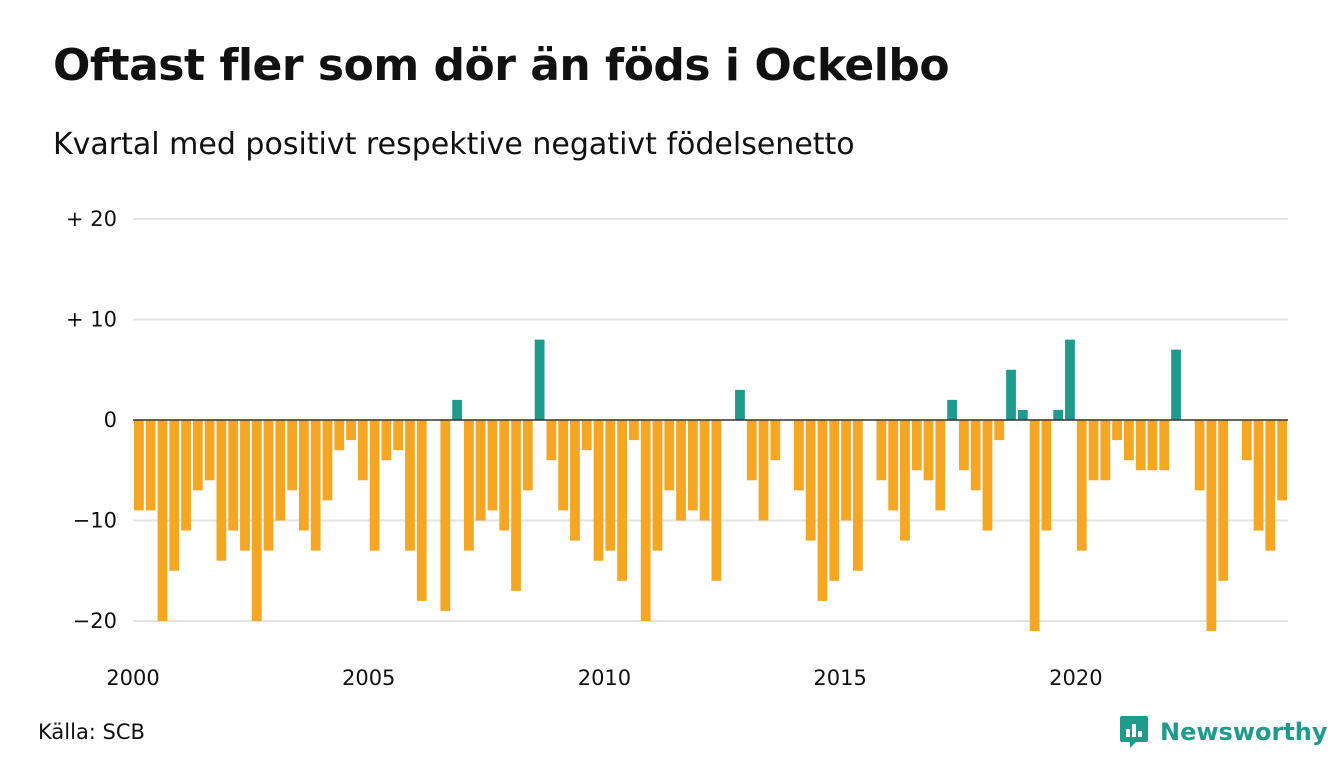 This screenshot has height=780, width=1340. I want to click on x-tick-label: 2010, so click(604, 678).